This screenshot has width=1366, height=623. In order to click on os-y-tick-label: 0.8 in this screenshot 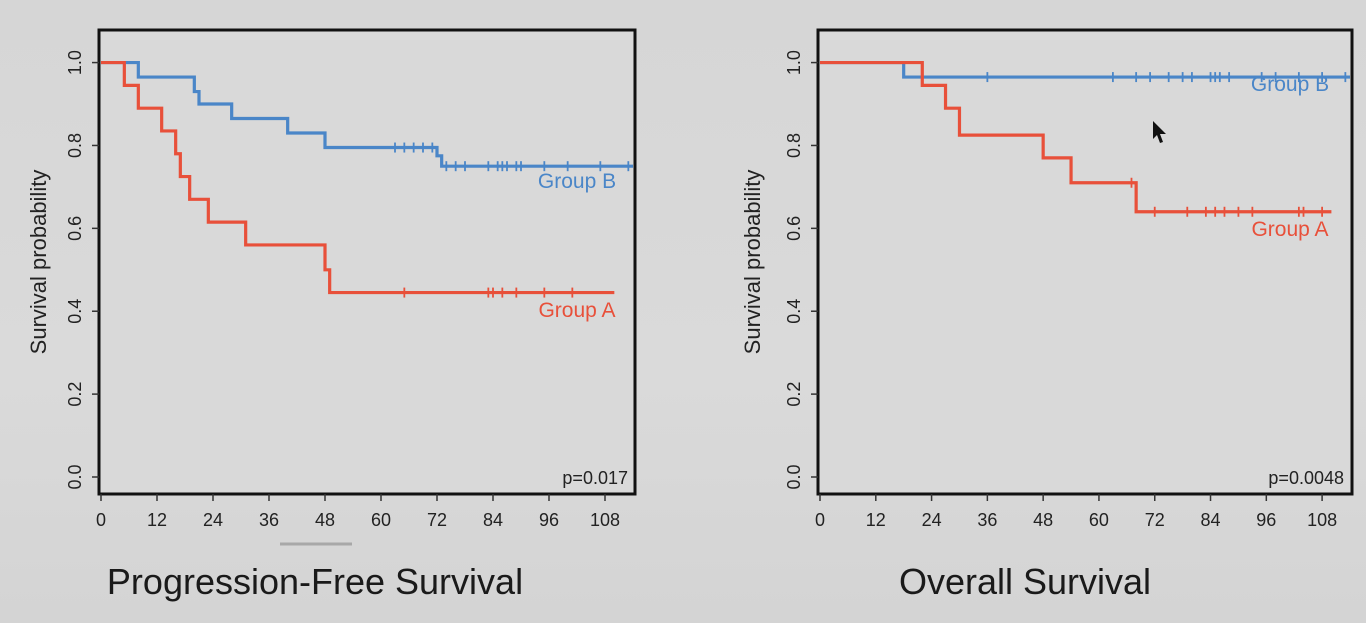, I will do `click(794, 145)`.